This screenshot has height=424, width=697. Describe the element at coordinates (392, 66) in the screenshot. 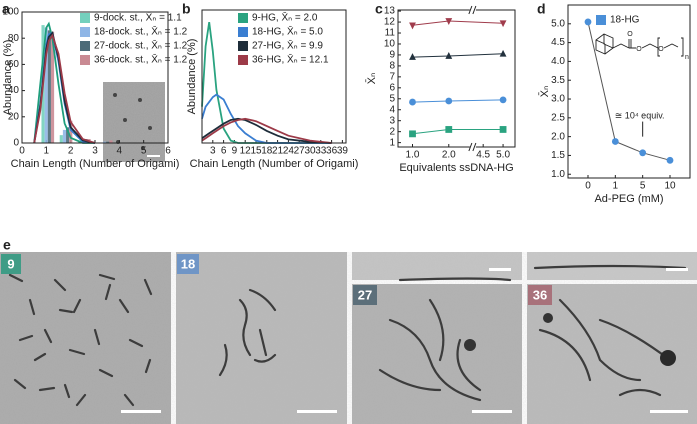

I see `y-tick-label: 8` at that location.